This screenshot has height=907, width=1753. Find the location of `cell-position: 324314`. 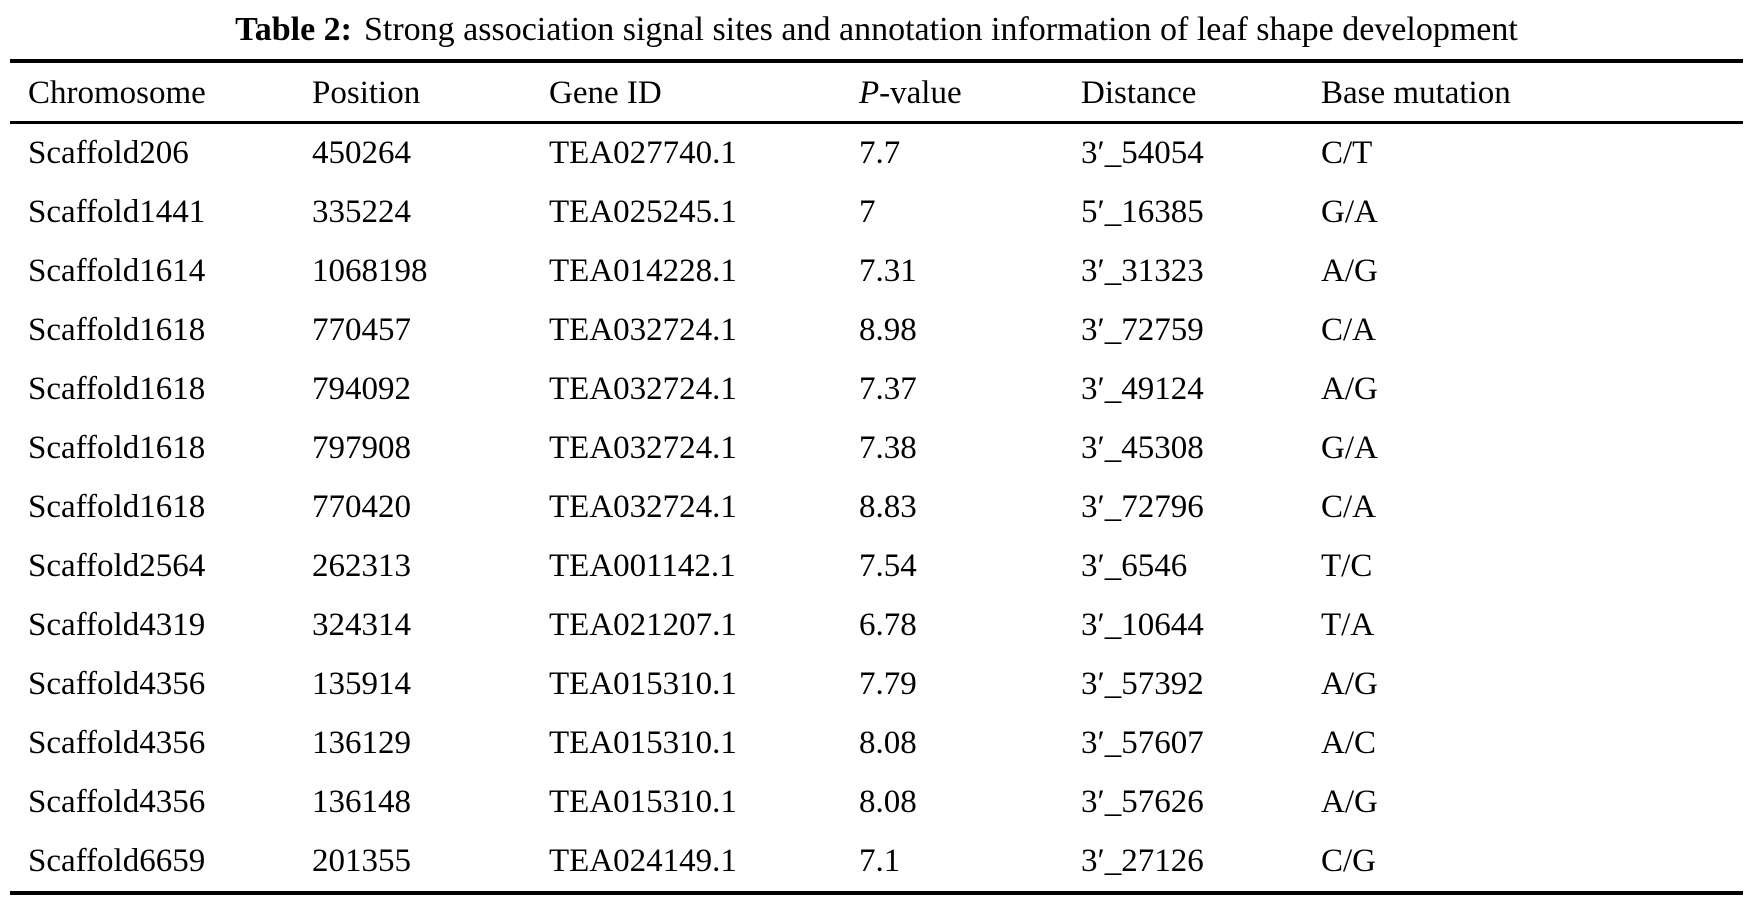

cell-position: 324314 is located at coordinates (361, 625).